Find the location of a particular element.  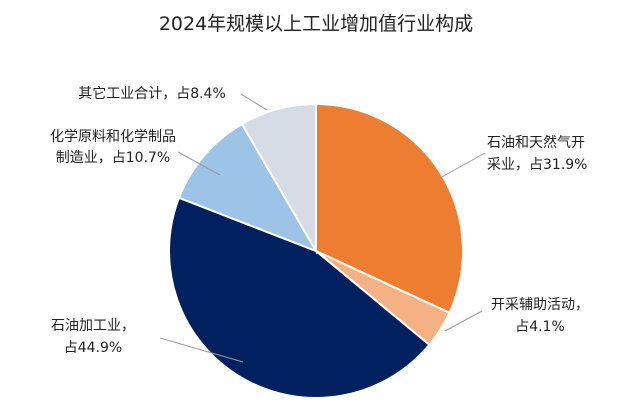

slice-label-line: 占44.9% is located at coordinates (93, 348).